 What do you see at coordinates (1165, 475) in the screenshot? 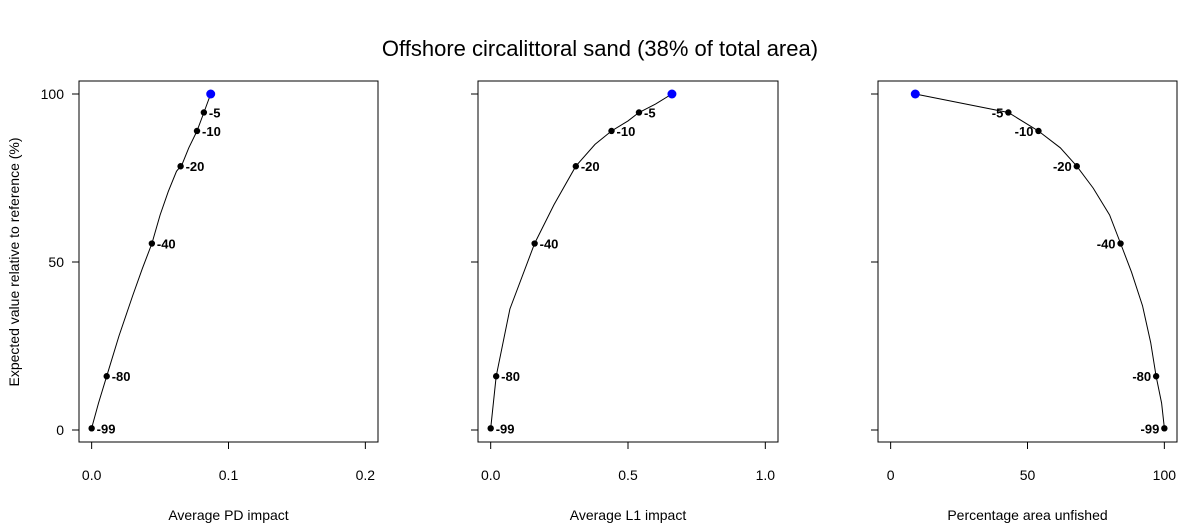
I see `x-tick-label: 100` at bounding box center [1165, 475].